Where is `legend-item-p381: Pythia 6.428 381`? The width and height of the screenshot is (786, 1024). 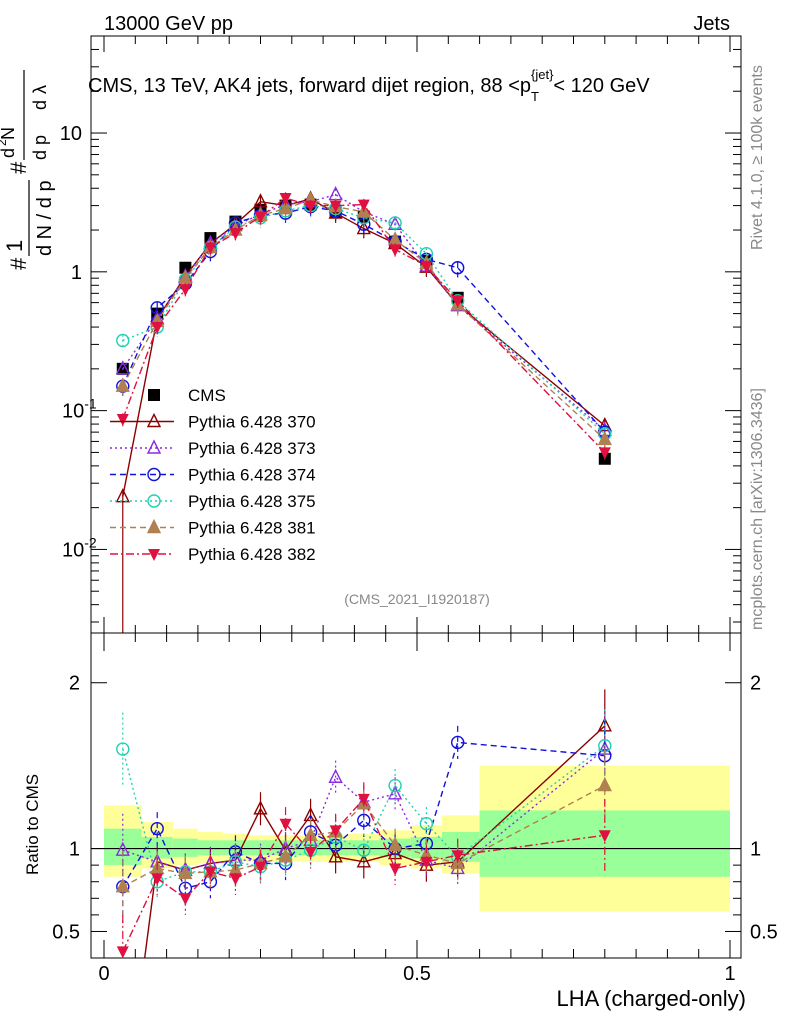 legend-item-p381: Pythia 6.428 381 is located at coordinates (213, 528).